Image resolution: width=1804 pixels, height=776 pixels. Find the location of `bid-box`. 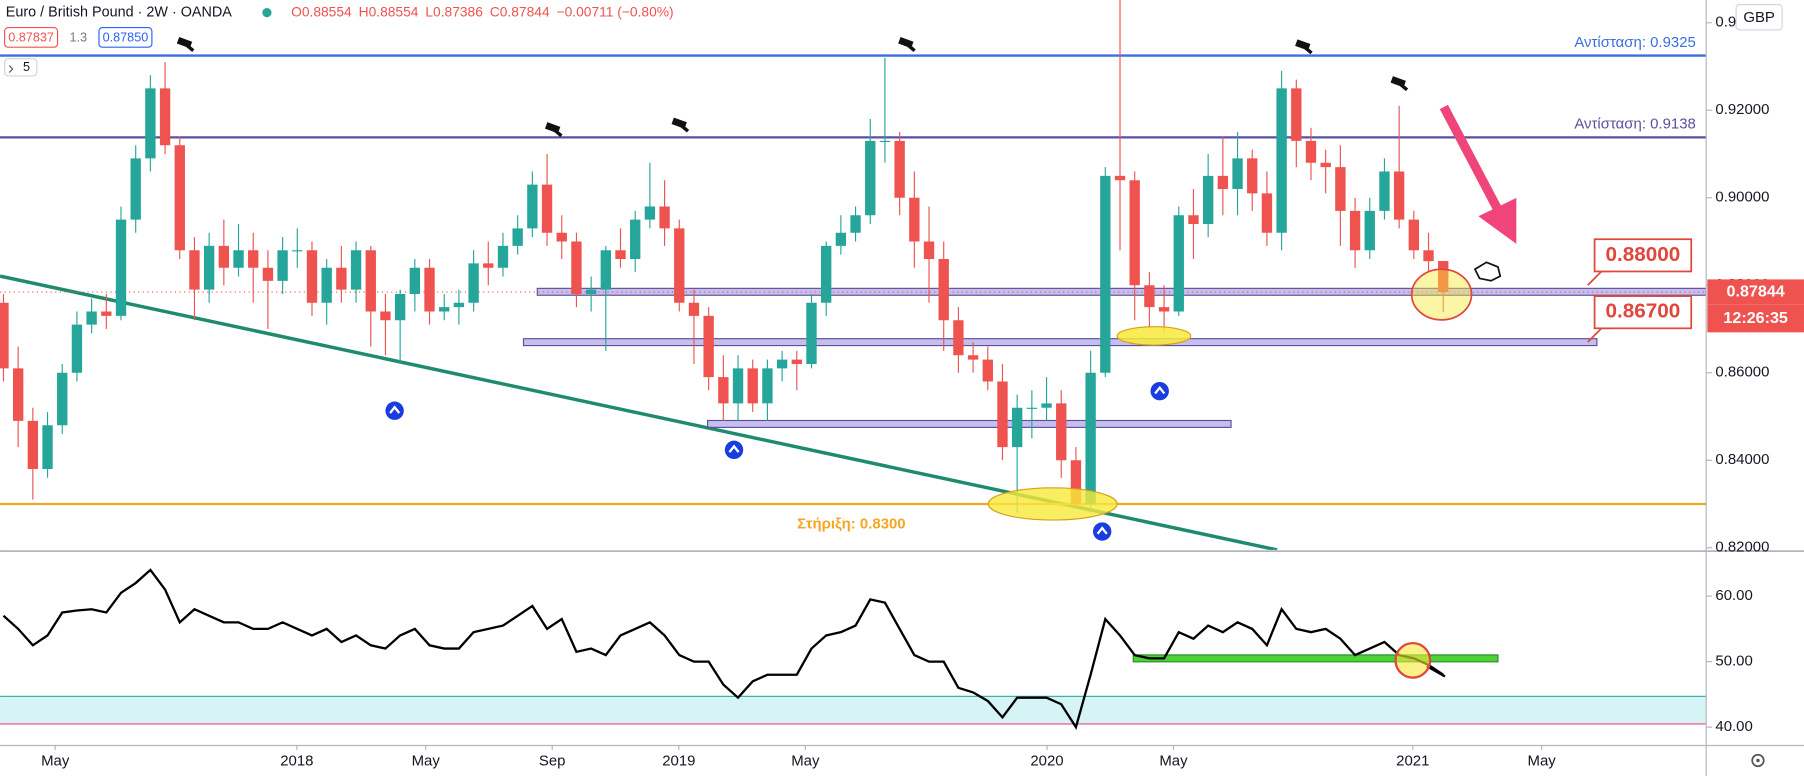

bid-box is located at coordinates (31, 37).